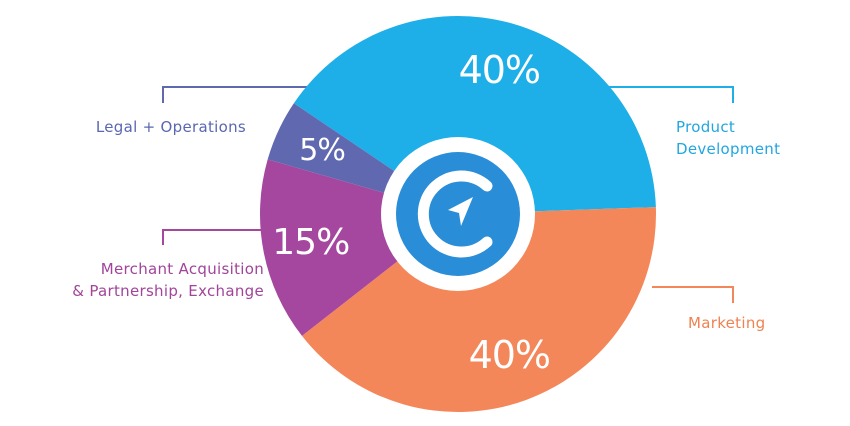 The image size is (850, 426). I want to click on value-label-merchant-acquisition: 15%, so click(310, 242).